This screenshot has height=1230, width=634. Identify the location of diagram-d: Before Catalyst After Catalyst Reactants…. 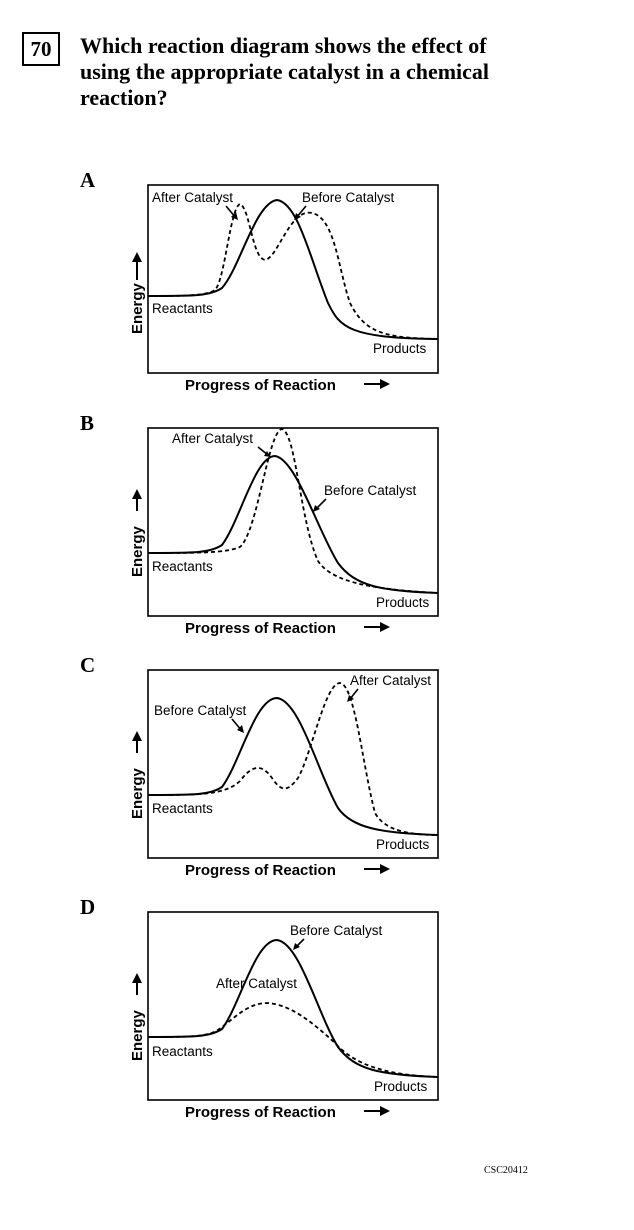
(284, 1016).